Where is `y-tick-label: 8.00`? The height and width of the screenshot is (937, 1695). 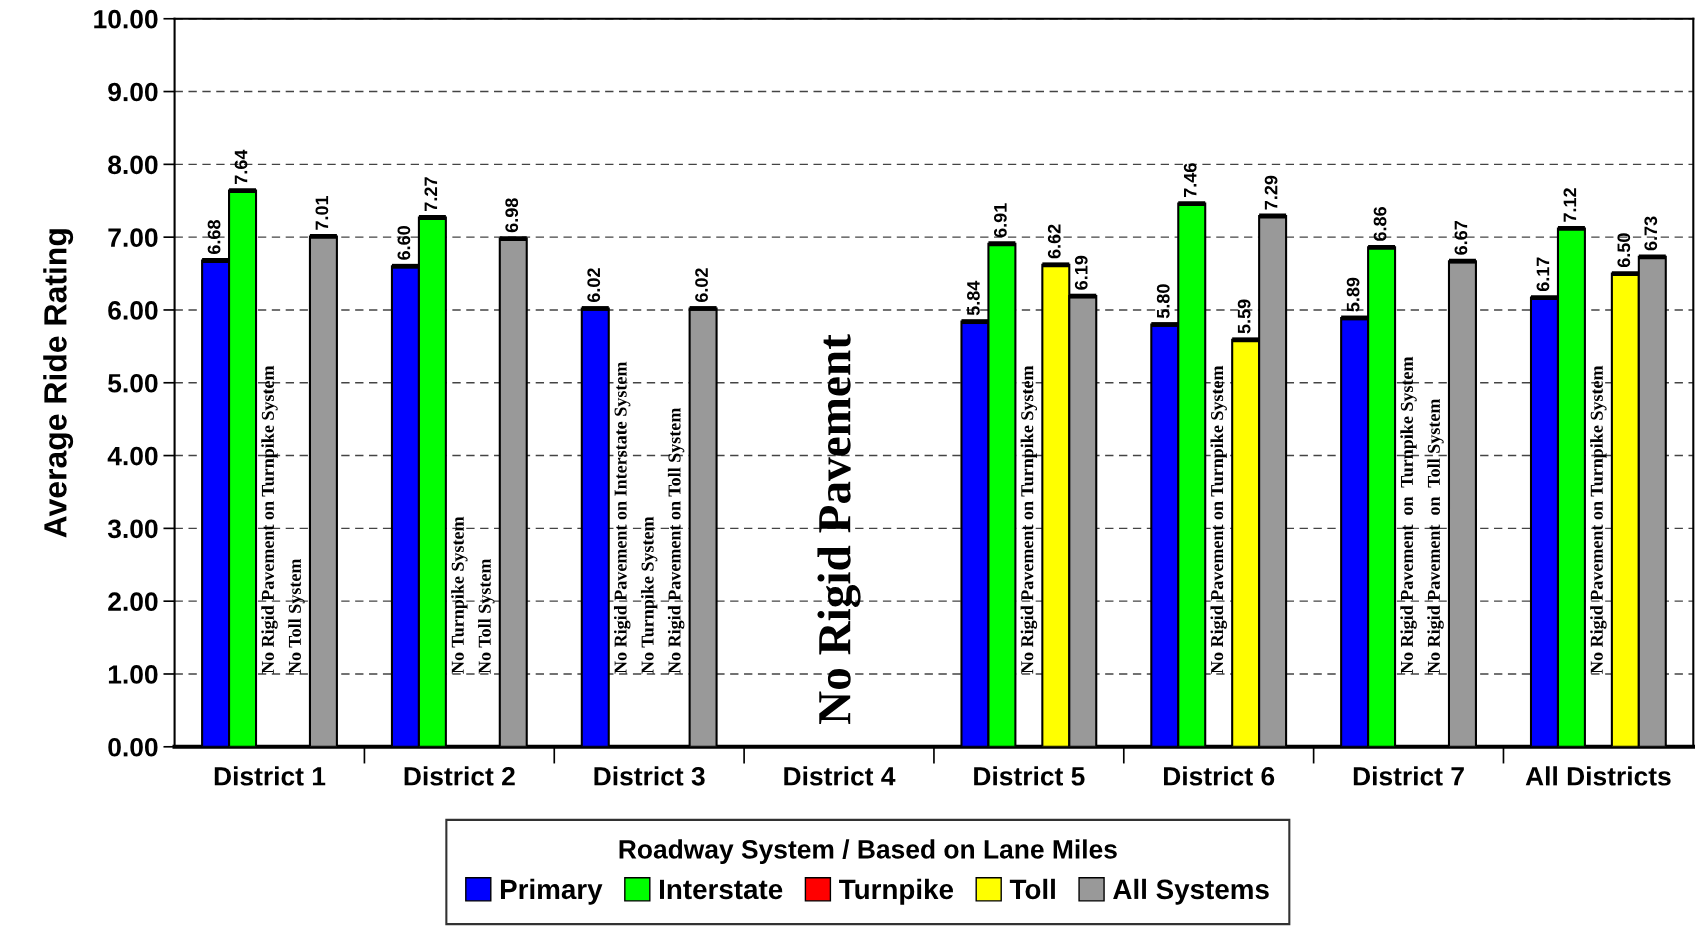
y-tick-label: 8.00 is located at coordinates (133, 165).